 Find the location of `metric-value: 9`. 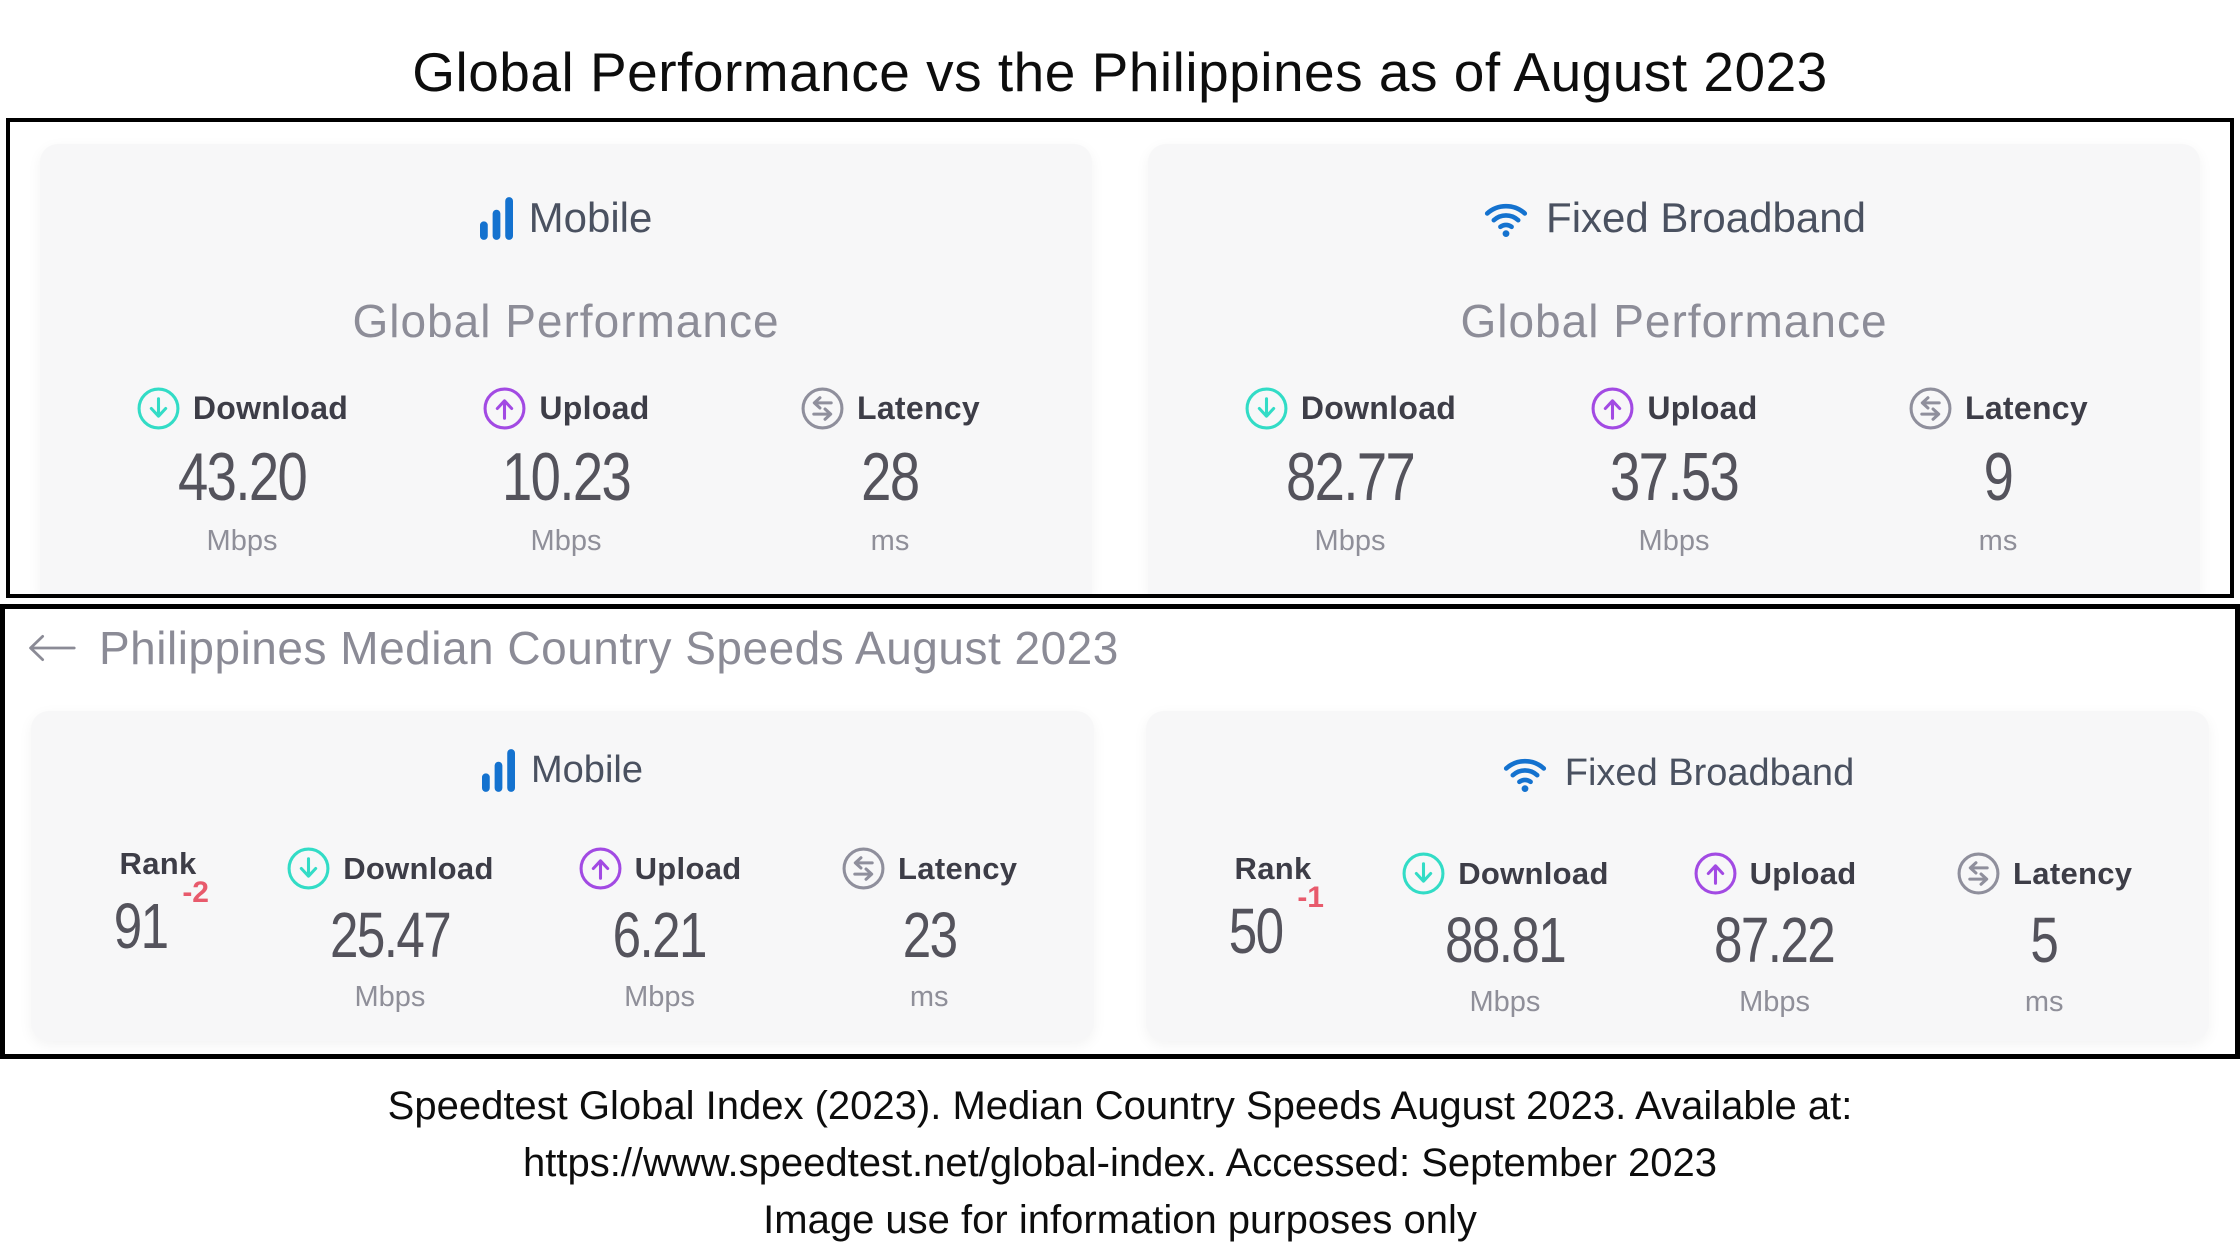

metric-value: 9 is located at coordinates (1998, 477).